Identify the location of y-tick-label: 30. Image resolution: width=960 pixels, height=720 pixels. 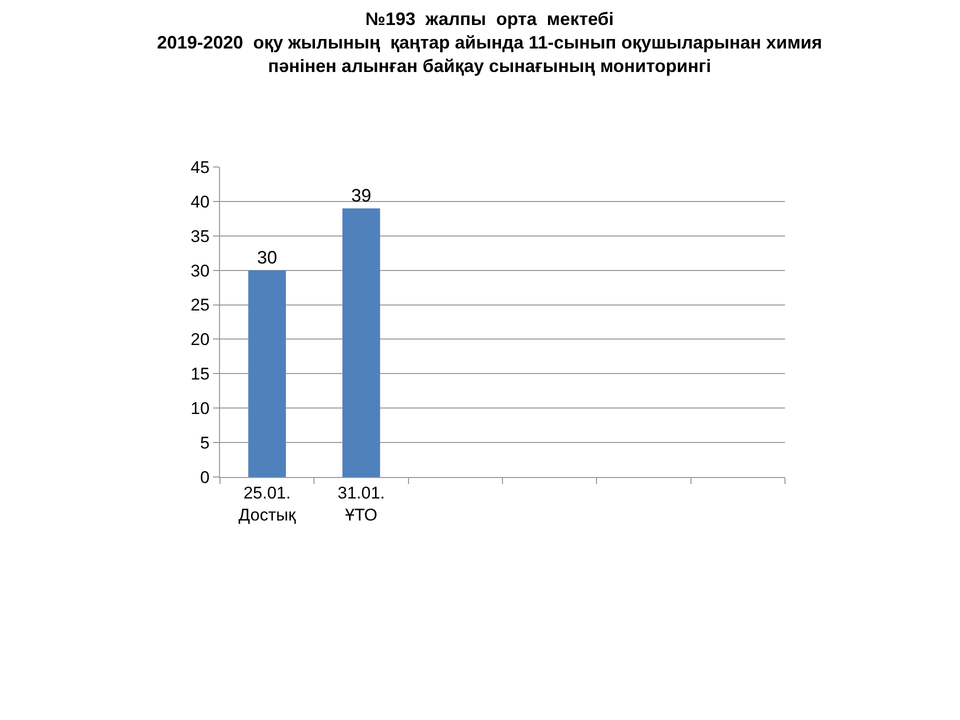
(200, 270).